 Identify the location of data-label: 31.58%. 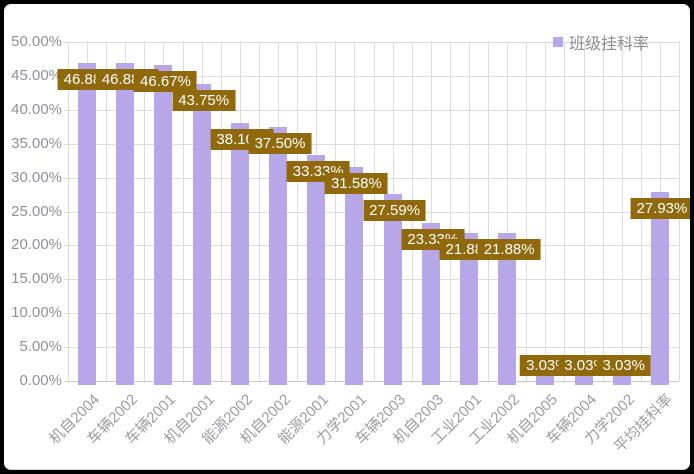
(356, 183).